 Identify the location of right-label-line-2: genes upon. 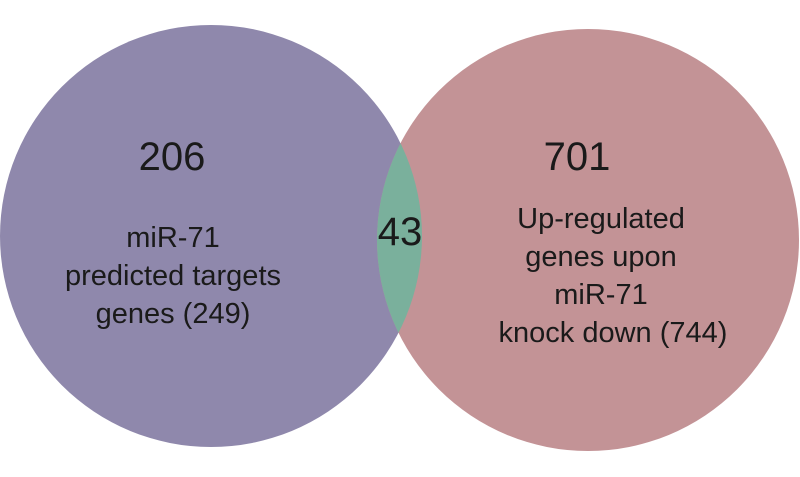
(601, 257).